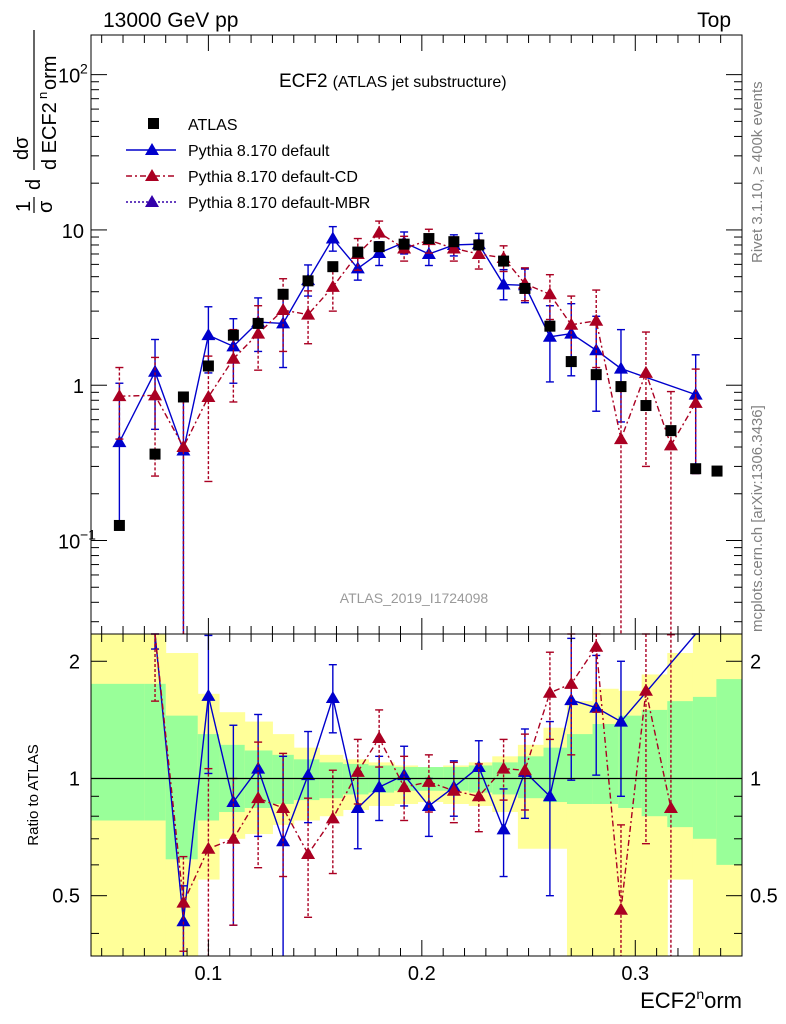  Describe the element at coordinates (22, 148) in the screenshot. I see `svg-text: dσ` at that location.